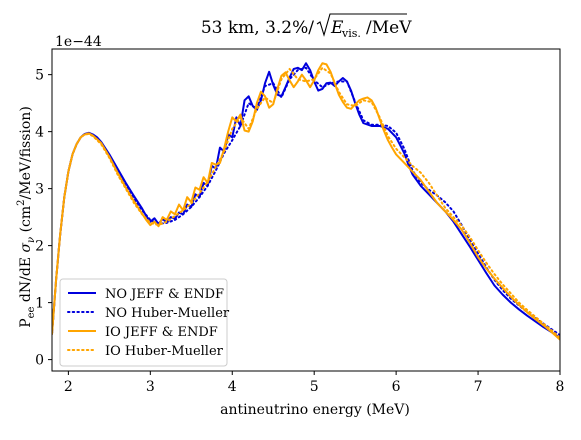  Describe the element at coordinates (39, 76) in the screenshot. I see `y-tick-label: 5` at that location.